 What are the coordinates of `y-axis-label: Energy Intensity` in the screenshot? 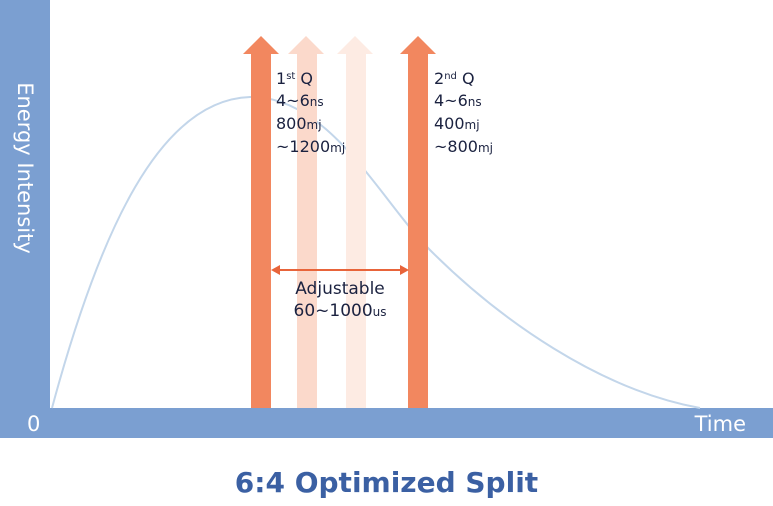 It's located at (25, 168).